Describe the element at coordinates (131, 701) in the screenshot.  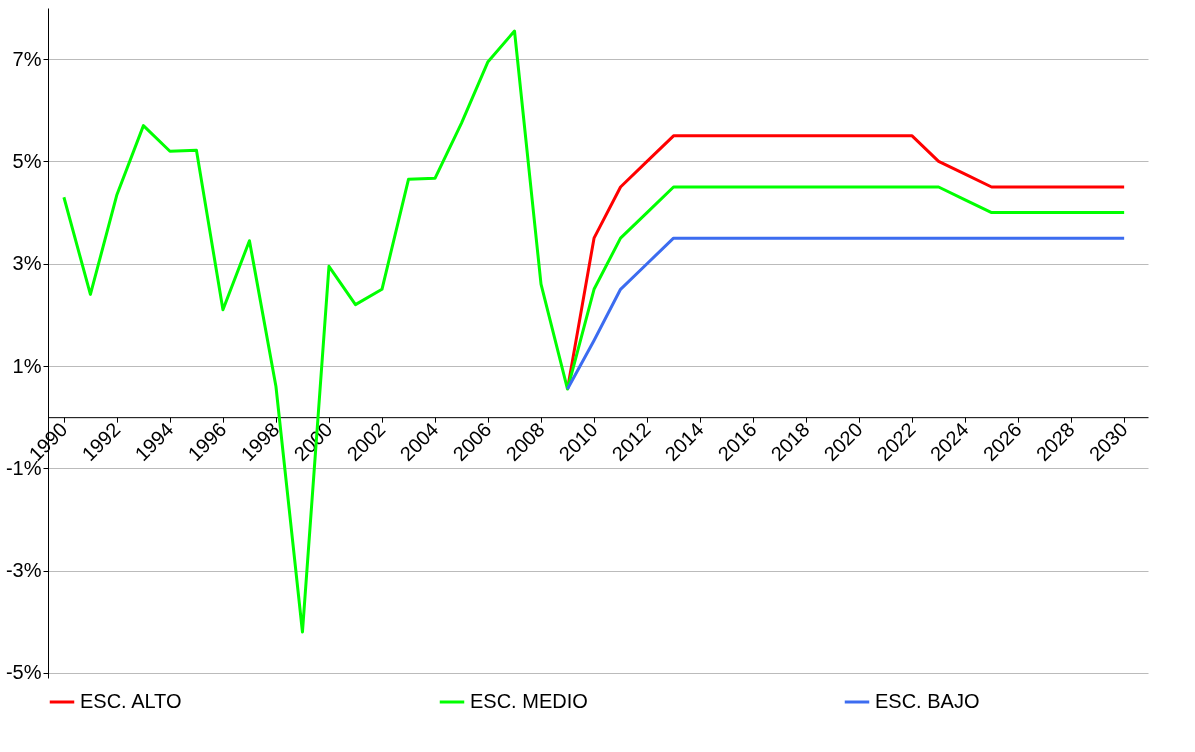
I see `legend-label: ESC. ALTO` at that location.